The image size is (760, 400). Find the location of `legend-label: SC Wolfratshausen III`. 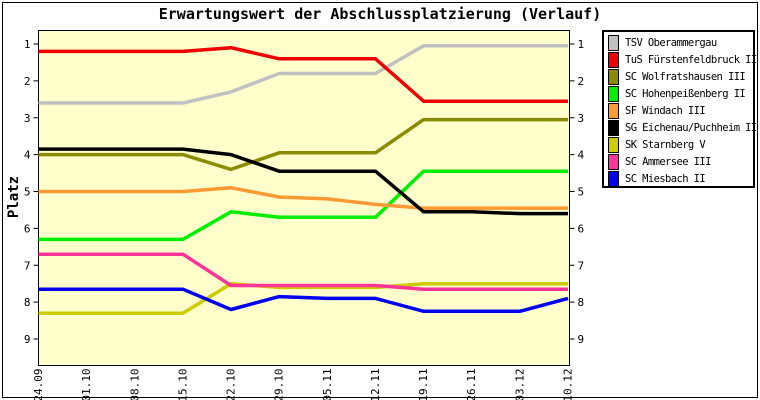

legend-label: SC Wolfratshausen III is located at coordinates (685, 76).